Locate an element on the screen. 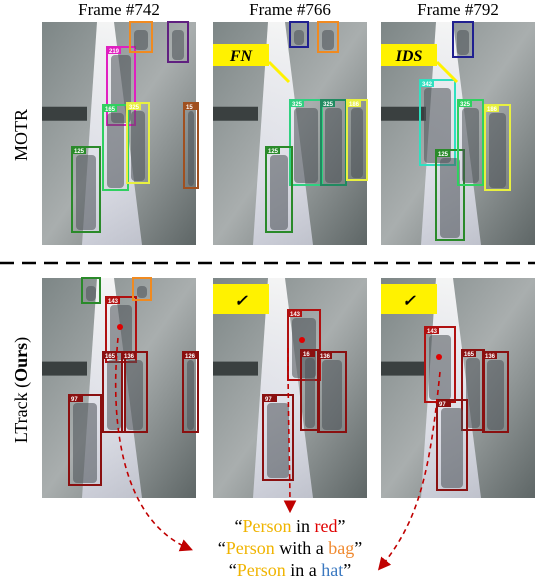 This screenshot has width=535, height=583. bbox-id: 219 is located at coordinates (114, 52).